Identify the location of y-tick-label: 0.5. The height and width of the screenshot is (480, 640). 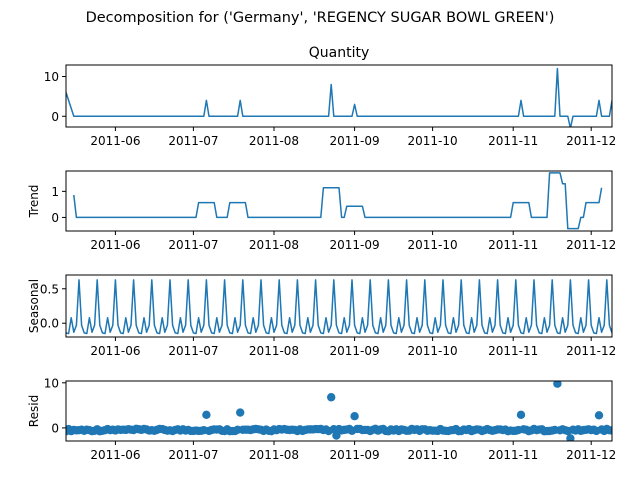
(49, 289).